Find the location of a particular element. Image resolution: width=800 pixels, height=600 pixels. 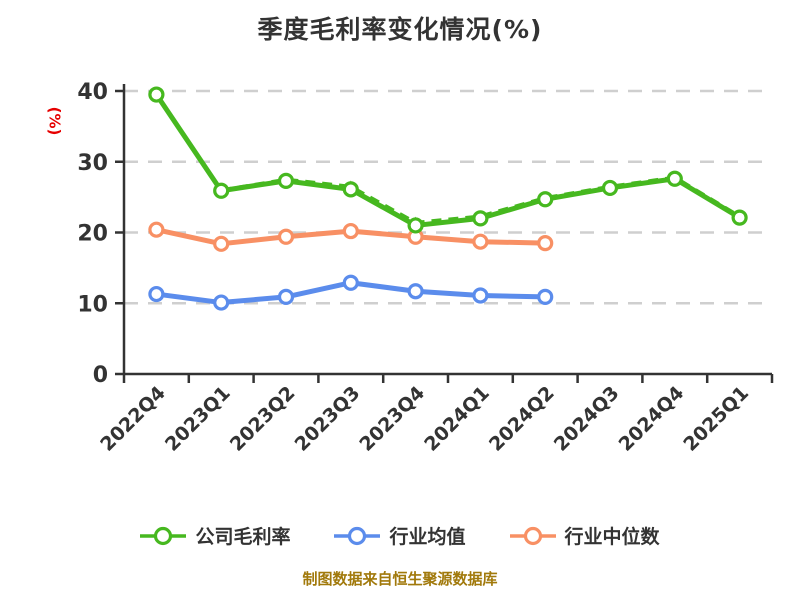

data-point-公司毛利率-2024Q1 is located at coordinates (480, 218).